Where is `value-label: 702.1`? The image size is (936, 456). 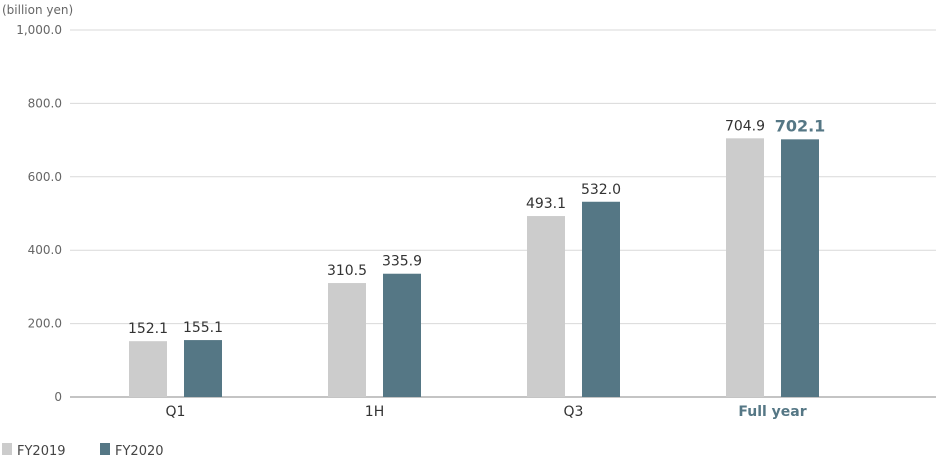 value-label: 702.1 is located at coordinates (800, 125).